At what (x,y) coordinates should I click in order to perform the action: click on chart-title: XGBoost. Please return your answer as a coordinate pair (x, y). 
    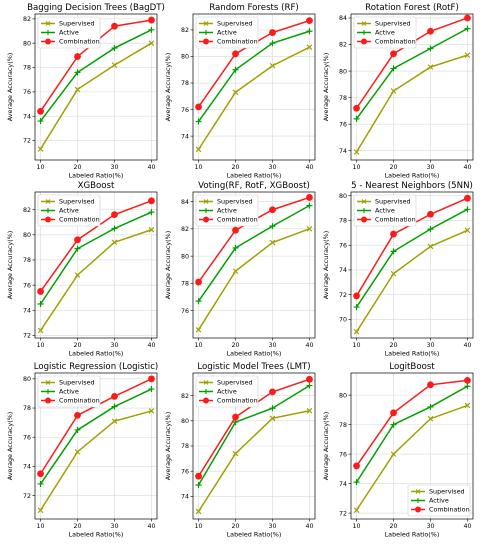
    Looking at the image, I should click on (96, 186).